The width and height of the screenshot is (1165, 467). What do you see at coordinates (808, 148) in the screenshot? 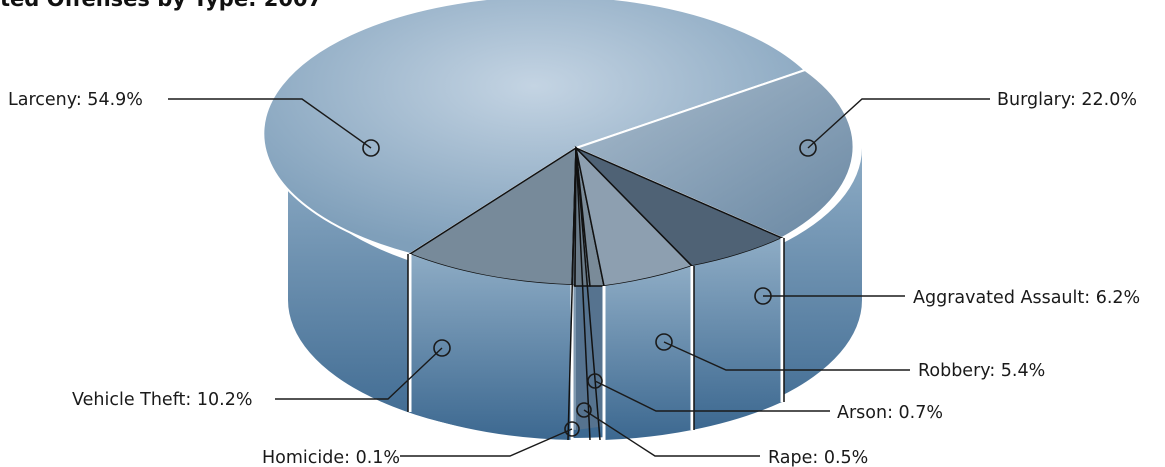
I see `marker-burglary` at bounding box center [808, 148].